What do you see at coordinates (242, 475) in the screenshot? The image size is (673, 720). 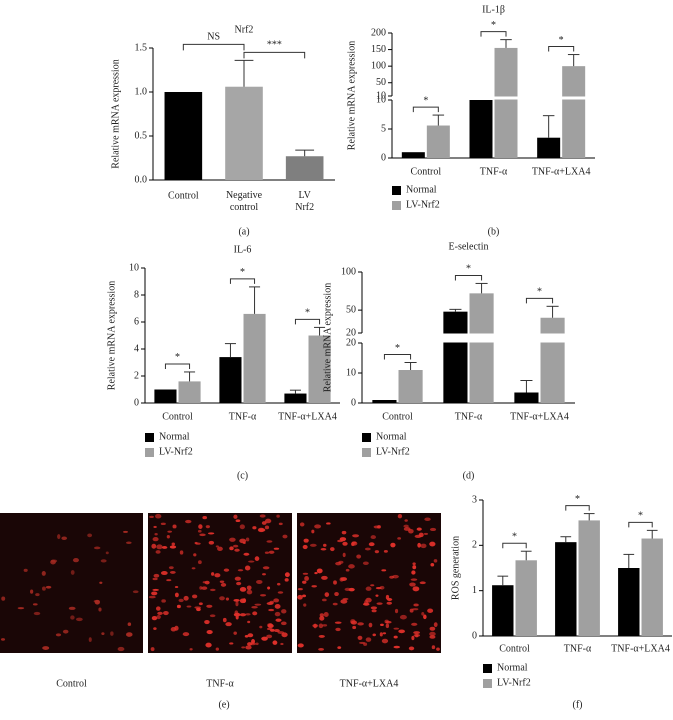 I see `panel-label: (c)` at bounding box center [242, 475].